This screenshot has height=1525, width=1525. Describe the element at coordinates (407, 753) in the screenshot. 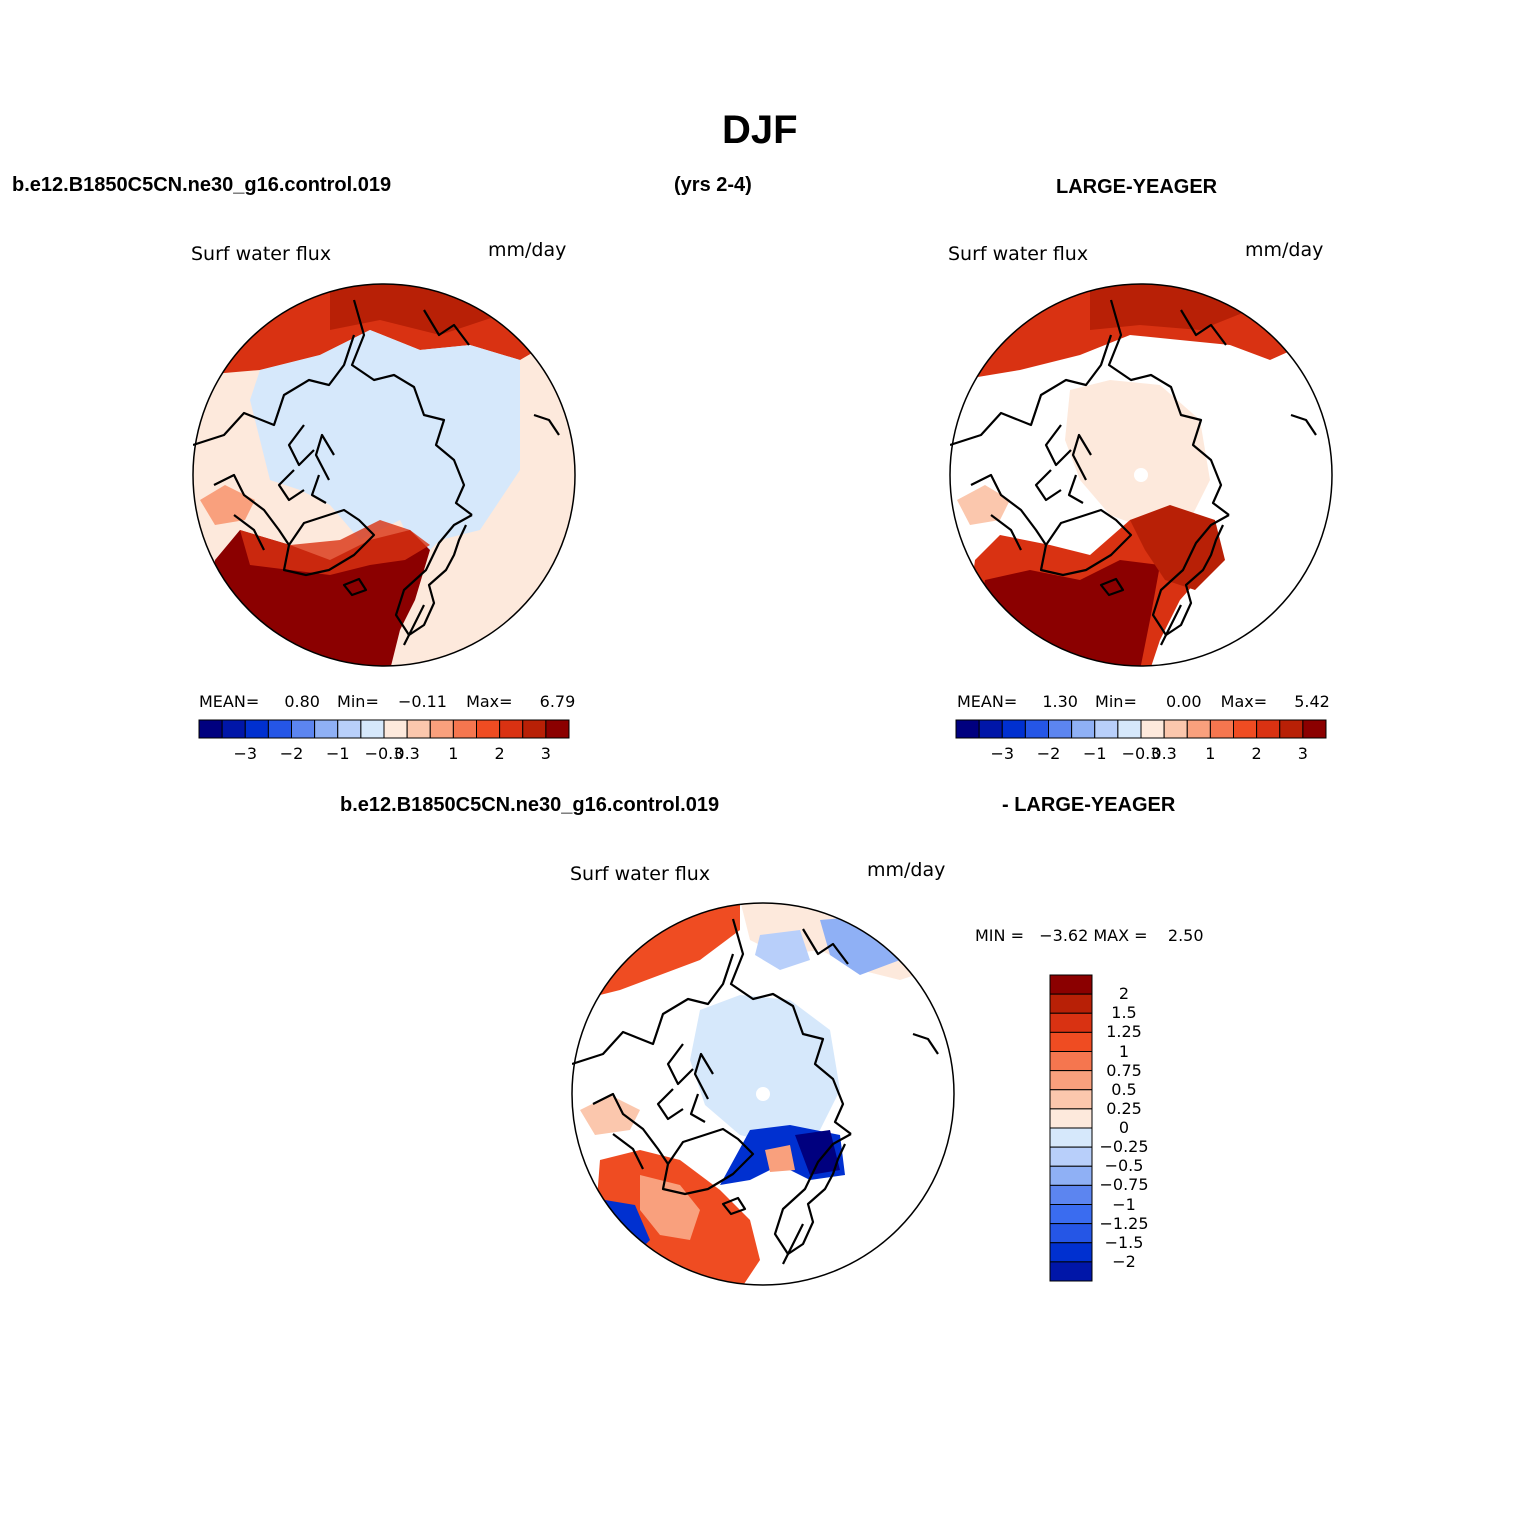

I see `colorbar-tick-label: 0.3` at that location.